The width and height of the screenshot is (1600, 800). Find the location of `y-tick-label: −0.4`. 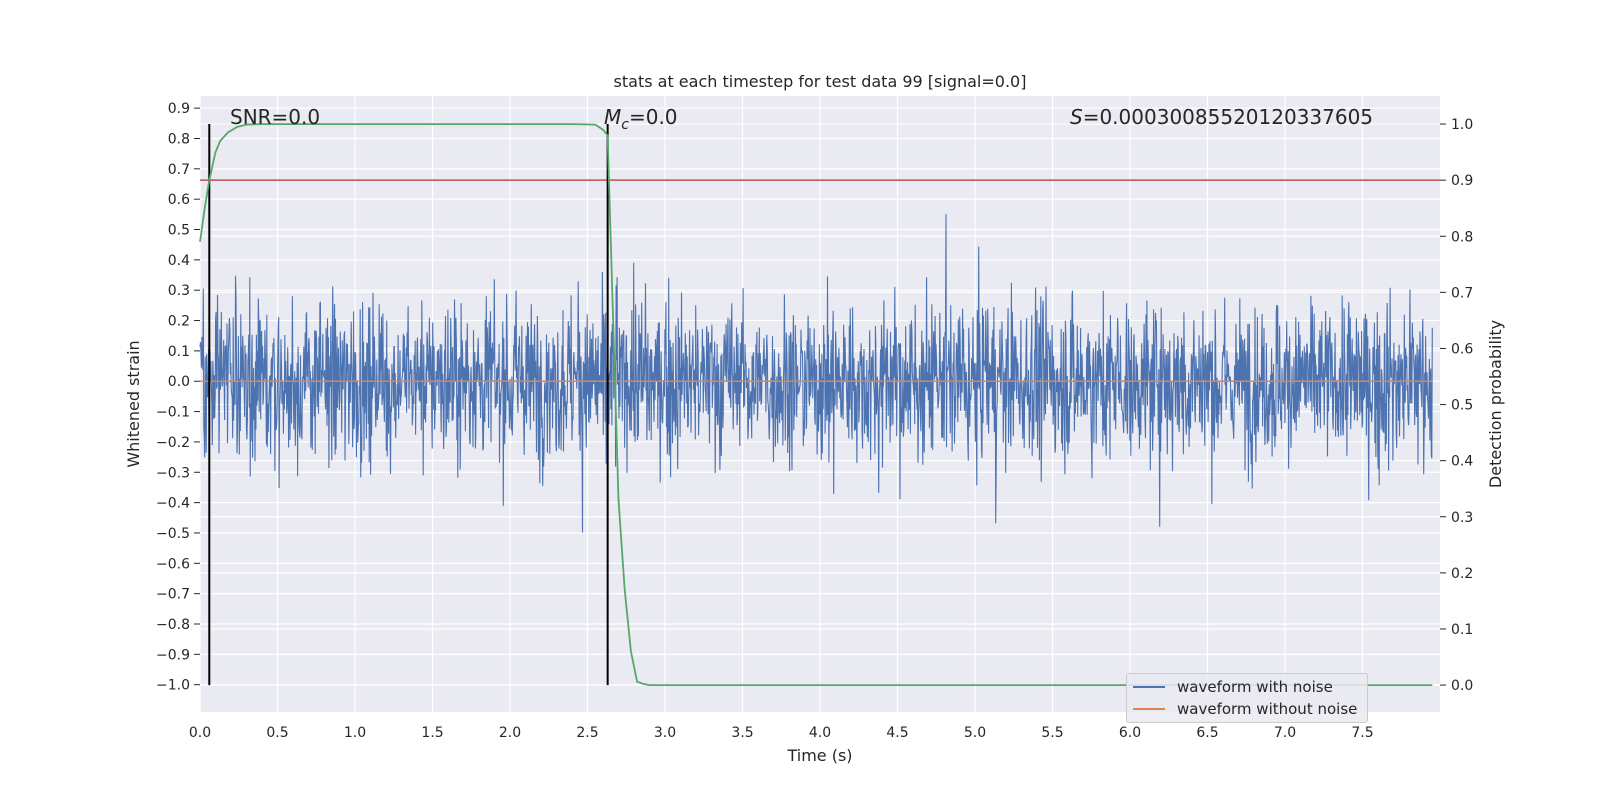

y-tick-label: −0.4 is located at coordinates (173, 504).